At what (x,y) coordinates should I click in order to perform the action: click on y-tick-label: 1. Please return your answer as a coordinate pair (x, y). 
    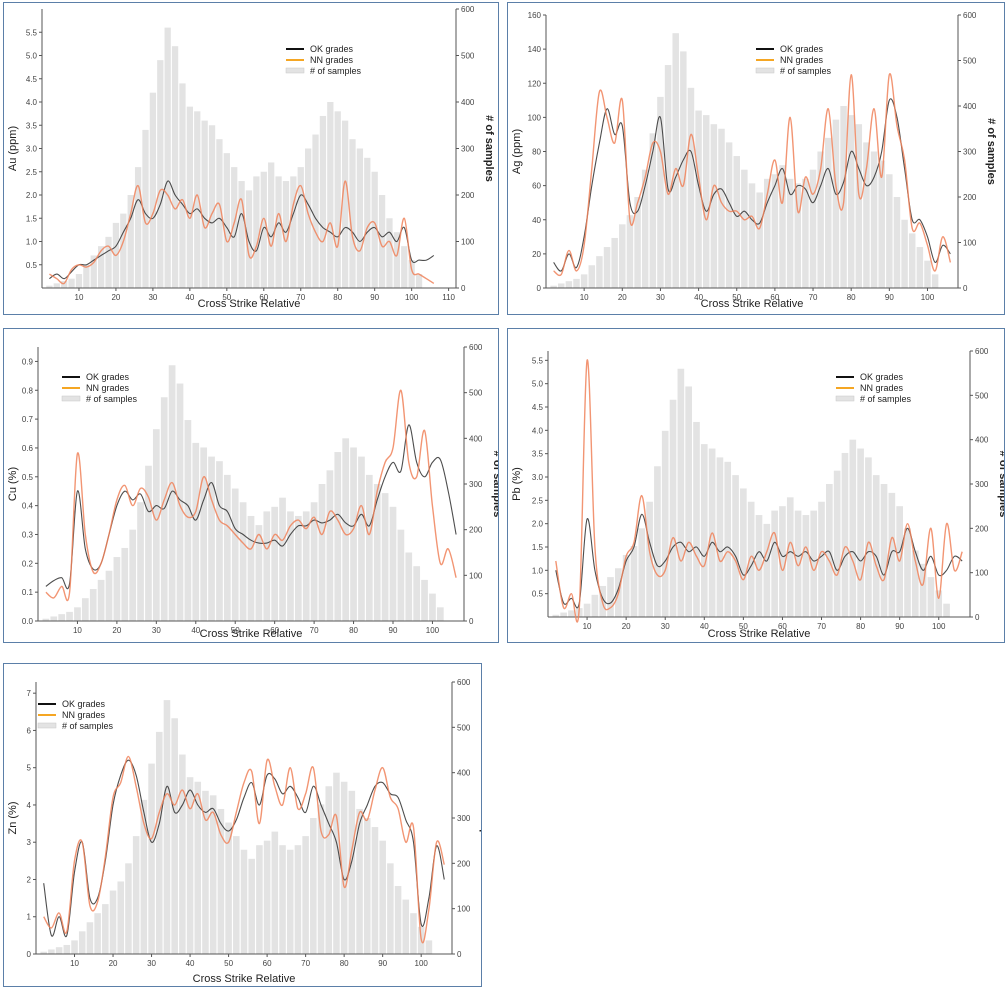
    Looking at the image, I should click on (29, 917).